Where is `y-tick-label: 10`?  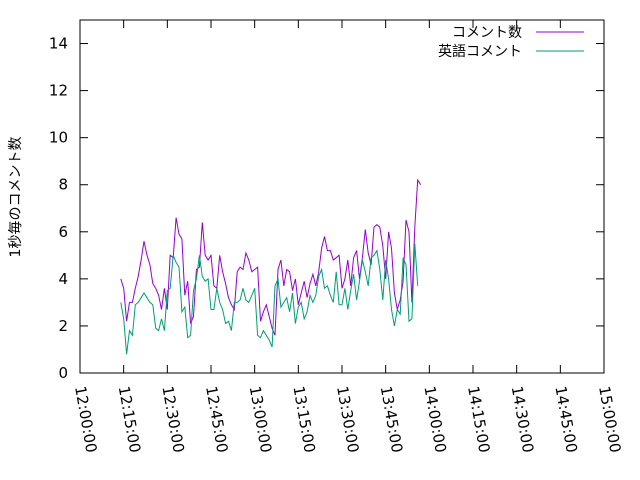 y-tick-label: 10 is located at coordinates (58, 138).